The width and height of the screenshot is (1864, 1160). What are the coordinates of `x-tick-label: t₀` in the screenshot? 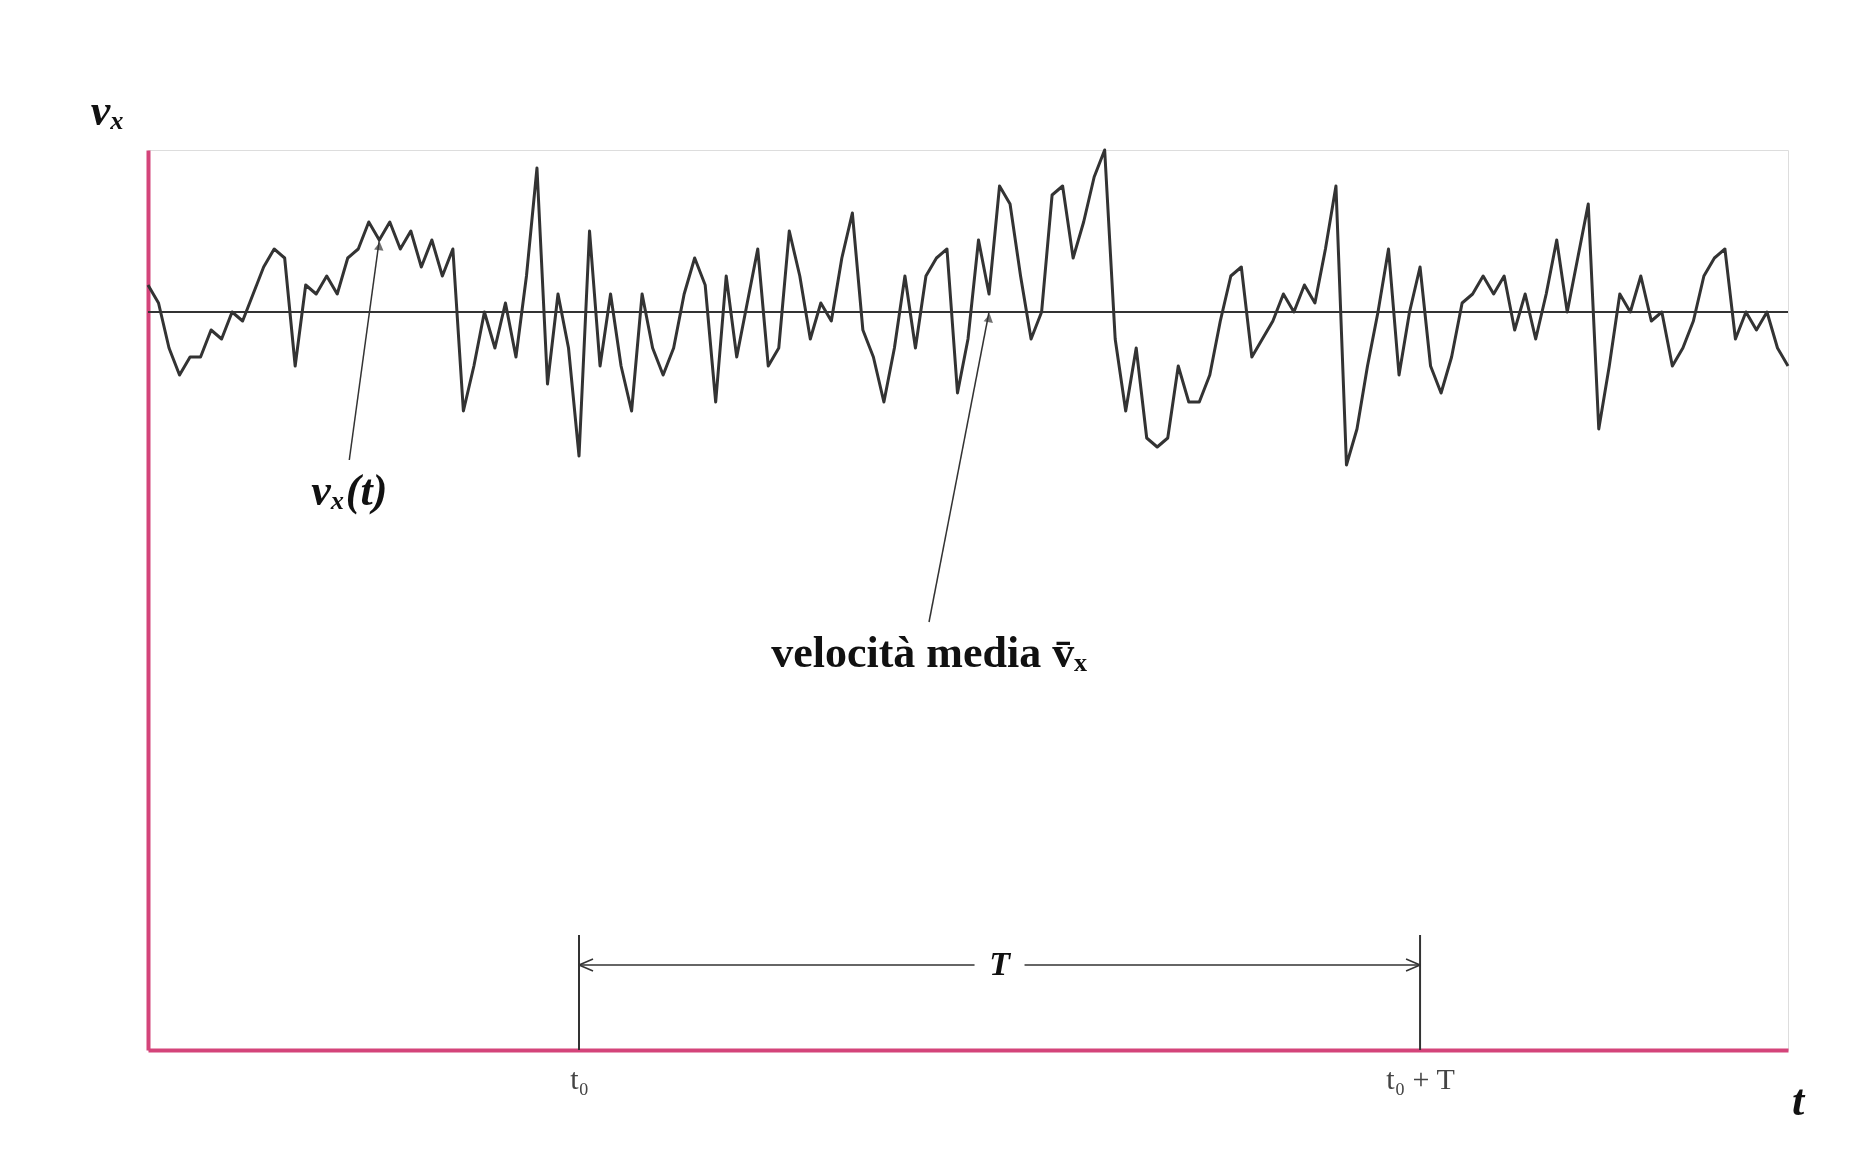 It's located at (579, 1078).